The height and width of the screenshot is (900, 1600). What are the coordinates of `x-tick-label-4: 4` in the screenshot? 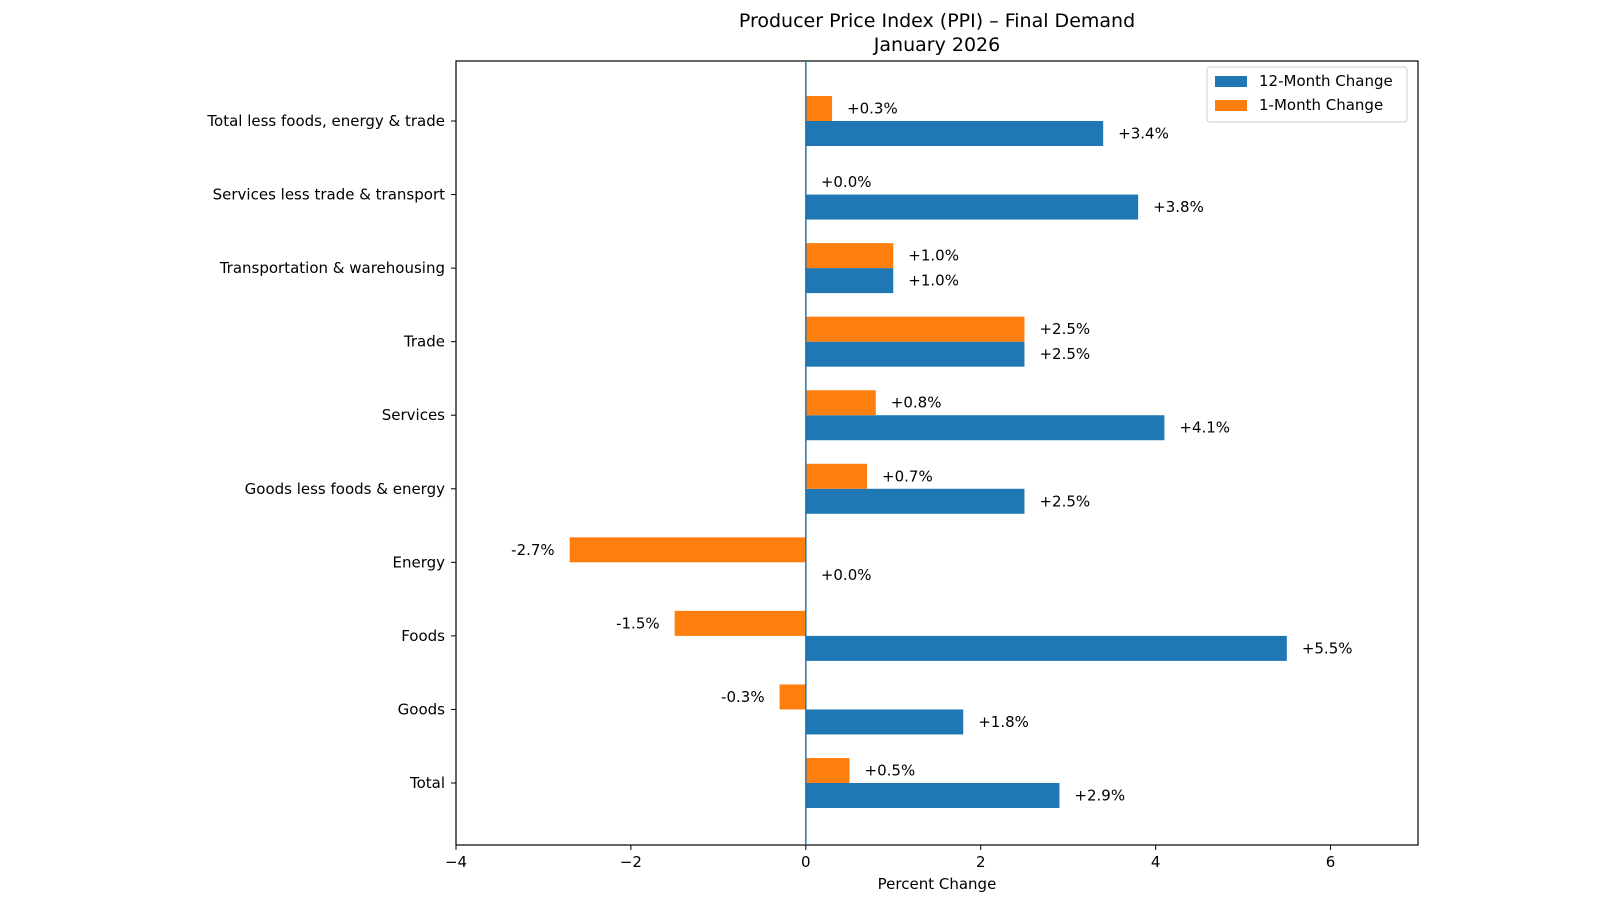 It's located at (1156, 862).